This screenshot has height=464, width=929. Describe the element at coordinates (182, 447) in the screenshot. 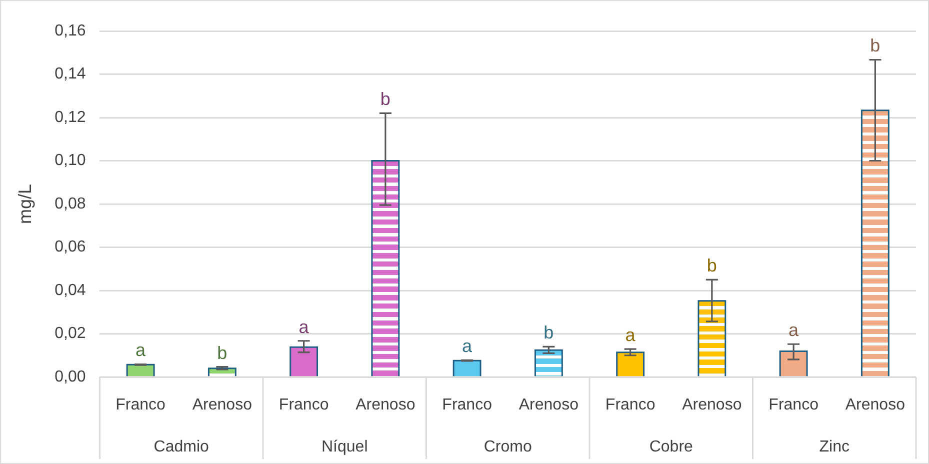

I see `text: Cadmio` at that location.